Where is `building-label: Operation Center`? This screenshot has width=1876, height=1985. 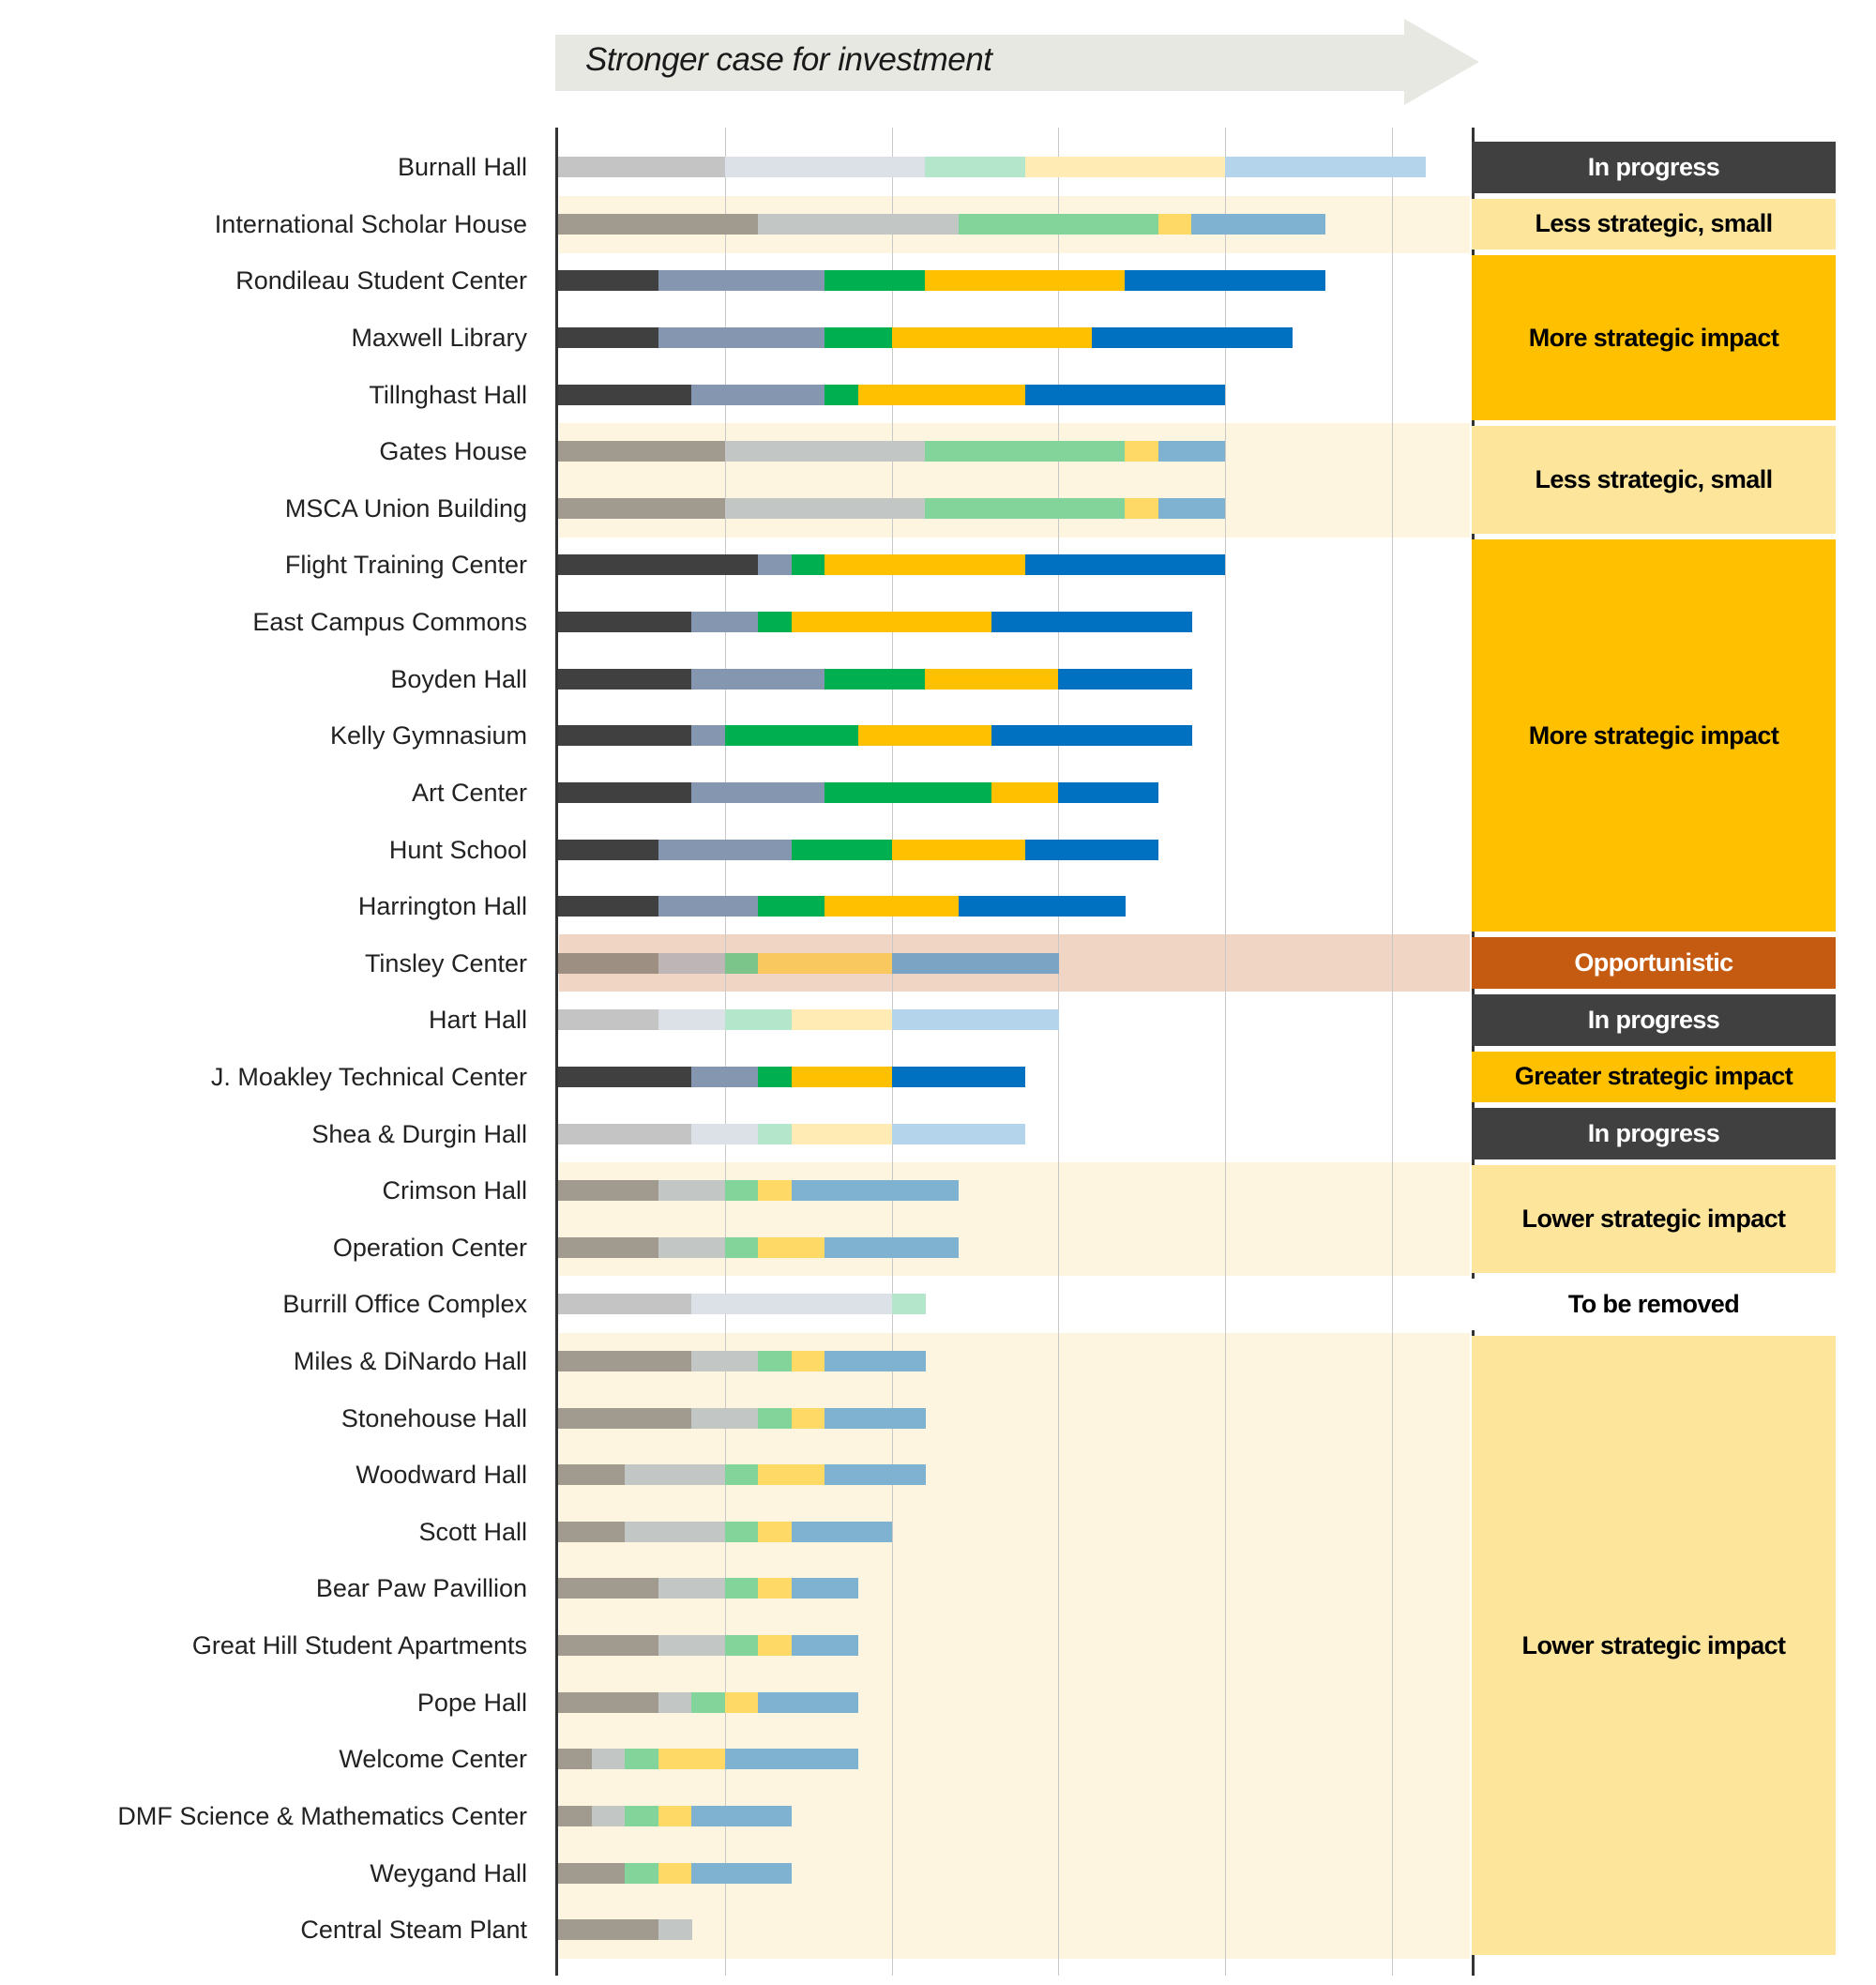
building-label: Operation Center is located at coordinates (429, 1247).